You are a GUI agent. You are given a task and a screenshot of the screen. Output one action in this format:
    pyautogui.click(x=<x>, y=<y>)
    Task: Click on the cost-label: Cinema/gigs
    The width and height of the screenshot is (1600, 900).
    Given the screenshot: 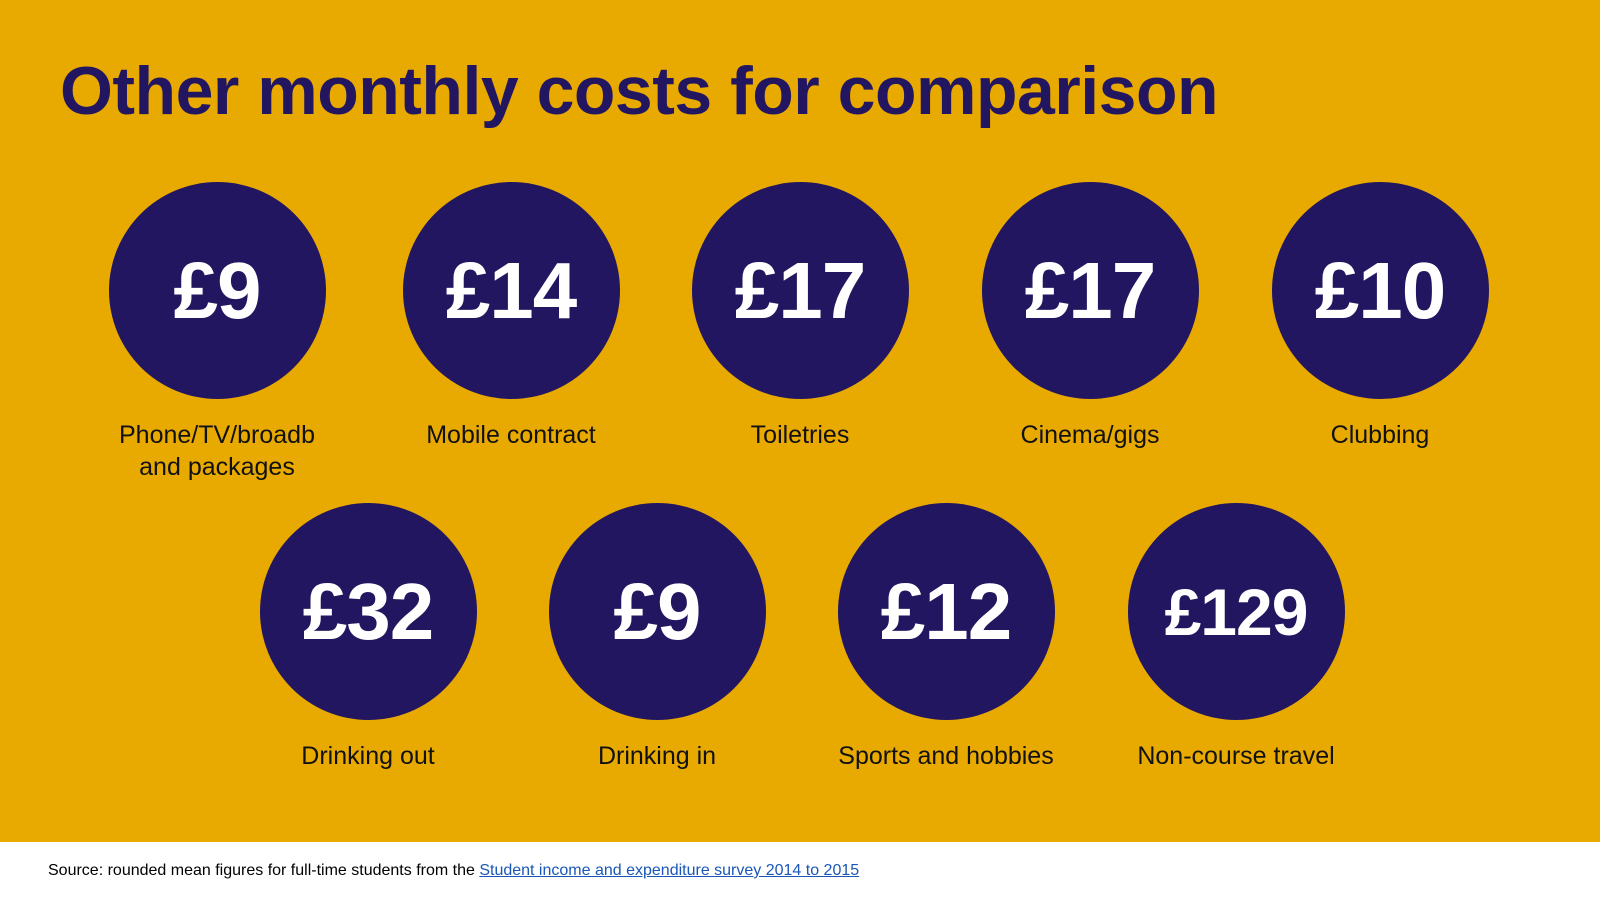 What is the action you would take?
    pyautogui.click(x=1090, y=435)
    